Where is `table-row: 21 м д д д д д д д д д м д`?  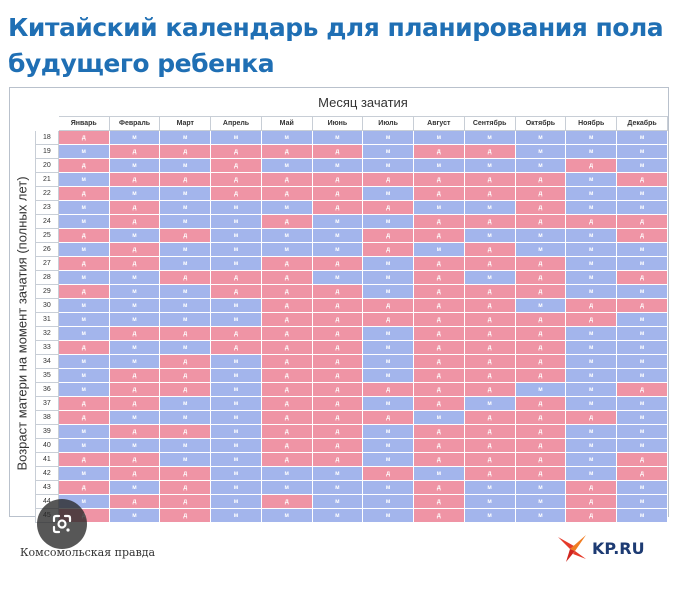 table-row: 21 м д д д д д д д д д м д is located at coordinates (351, 179).